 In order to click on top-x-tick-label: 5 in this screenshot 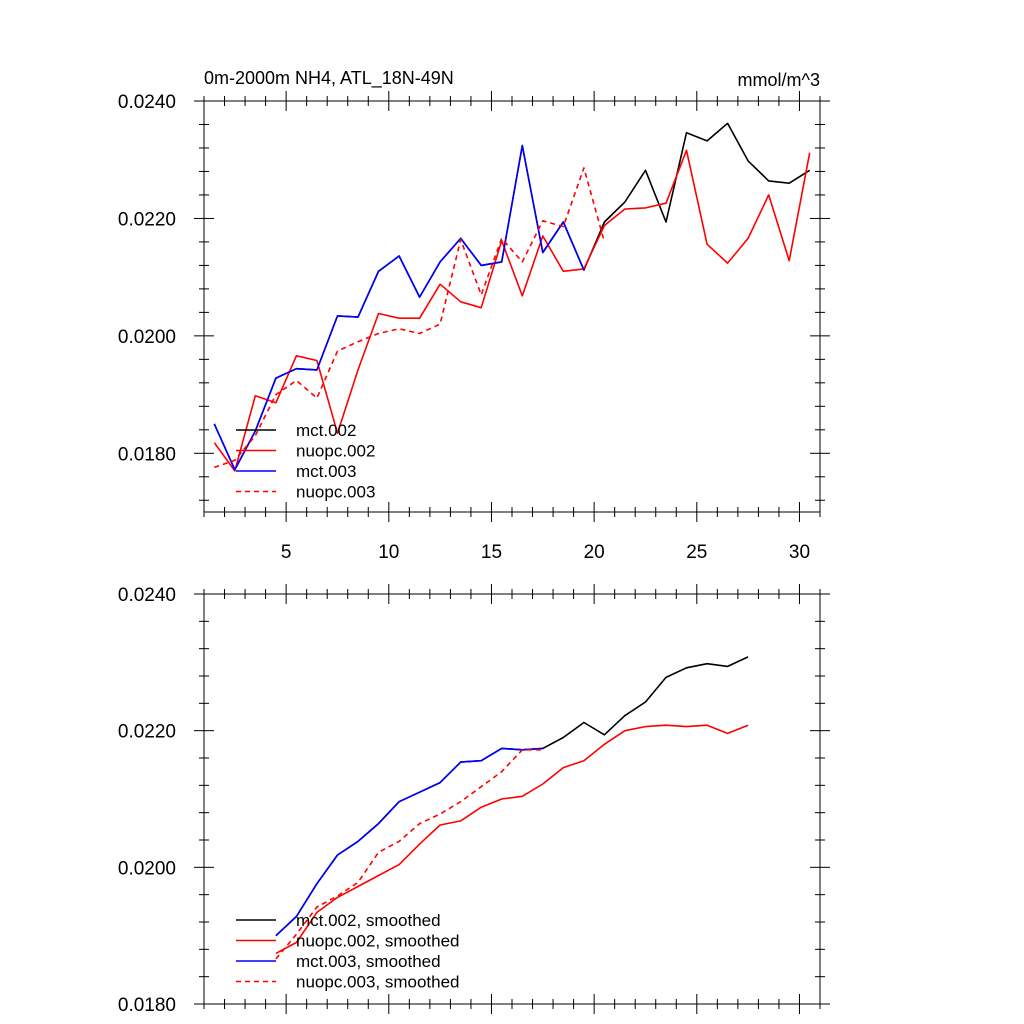, I will do `click(286, 552)`.